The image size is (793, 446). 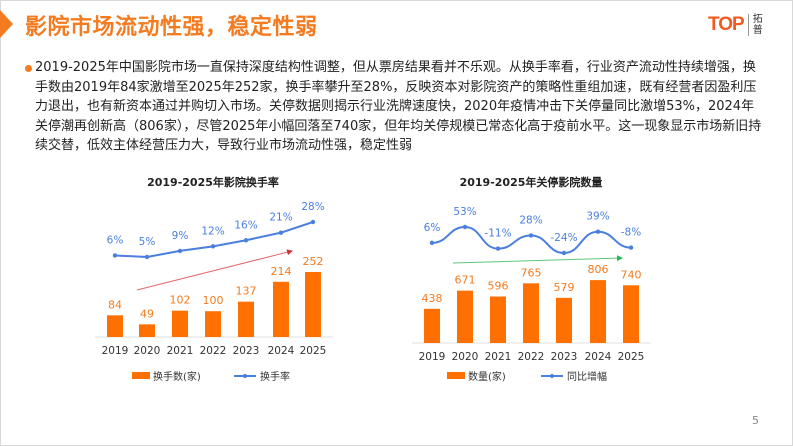 What do you see at coordinates (465, 280) in the screenshot?
I see `bar-label: 671` at bounding box center [465, 280].